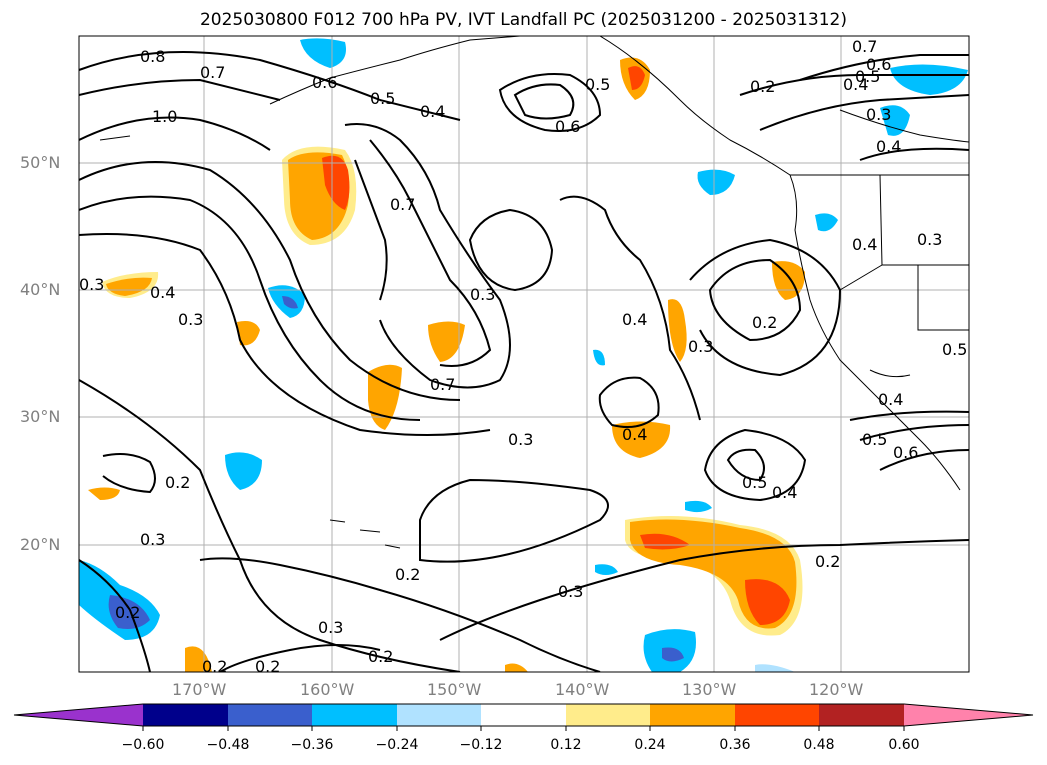 The image size is (1047, 765). Describe the element at coordinates (78, 715) in the screenshot. I see `colorbar-extend-min` at that location.